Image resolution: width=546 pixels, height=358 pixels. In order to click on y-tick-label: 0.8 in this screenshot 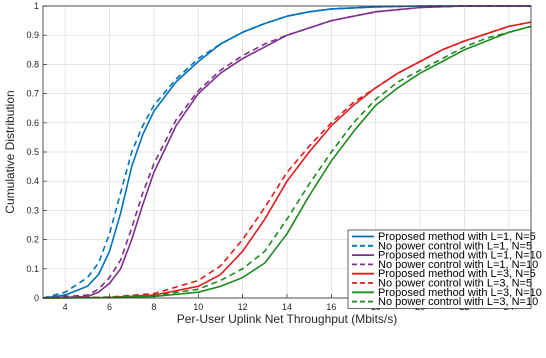, I will do `click(32, 64)`.